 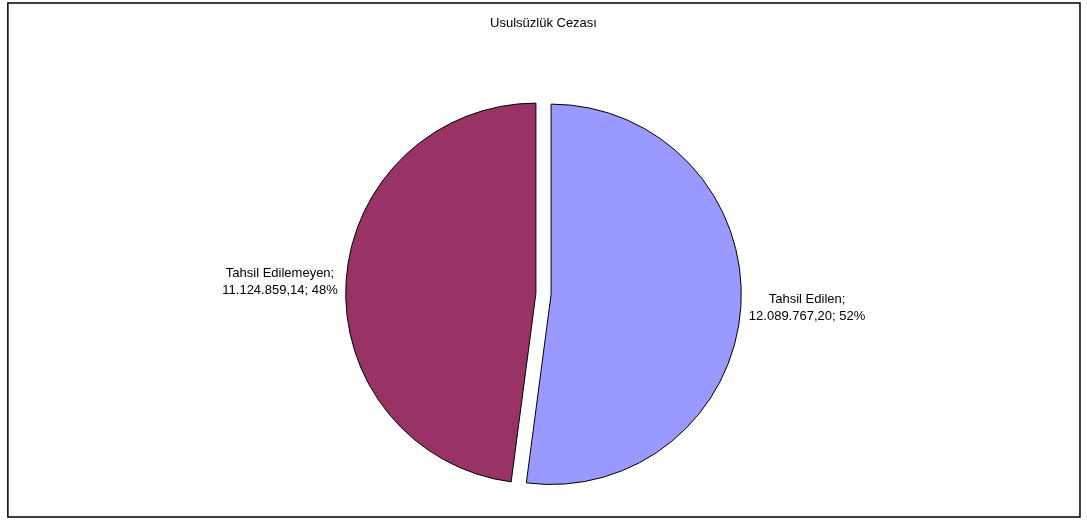 I want to click on data-label: Tahsil Edilen; 12.089.767,20; 52%, so click(x=807, y=306).